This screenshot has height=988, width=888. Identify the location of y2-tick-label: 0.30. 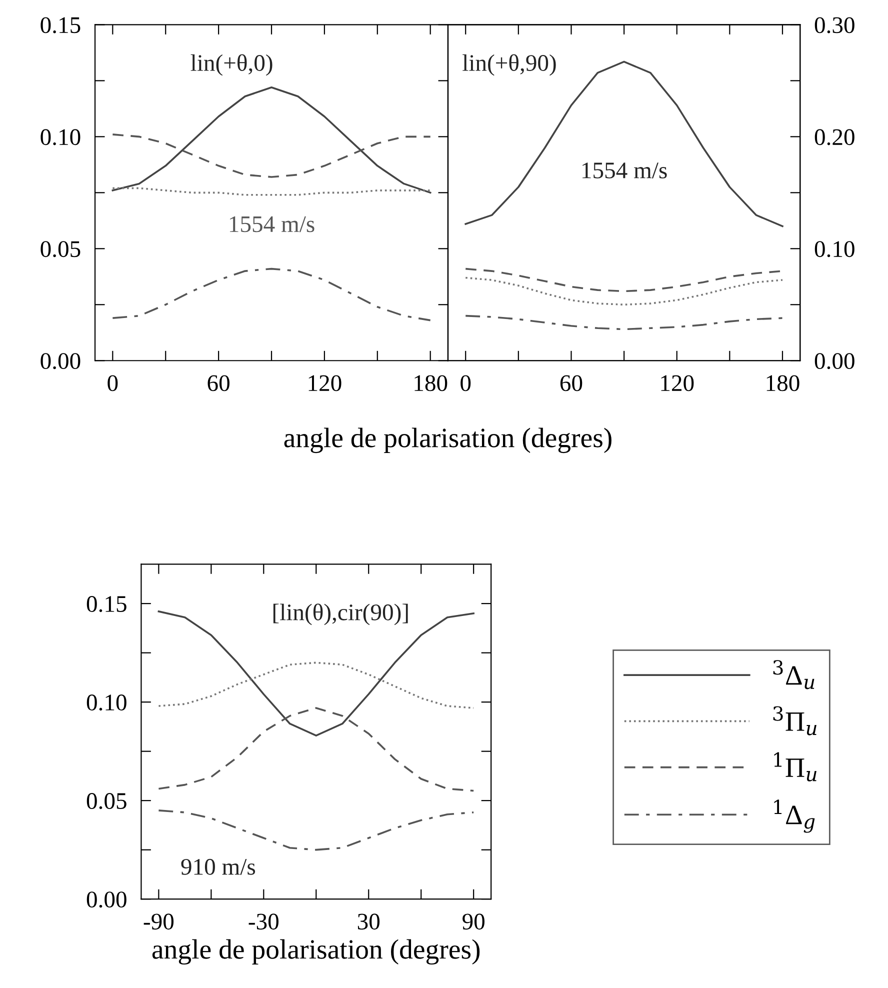
(834, 25).